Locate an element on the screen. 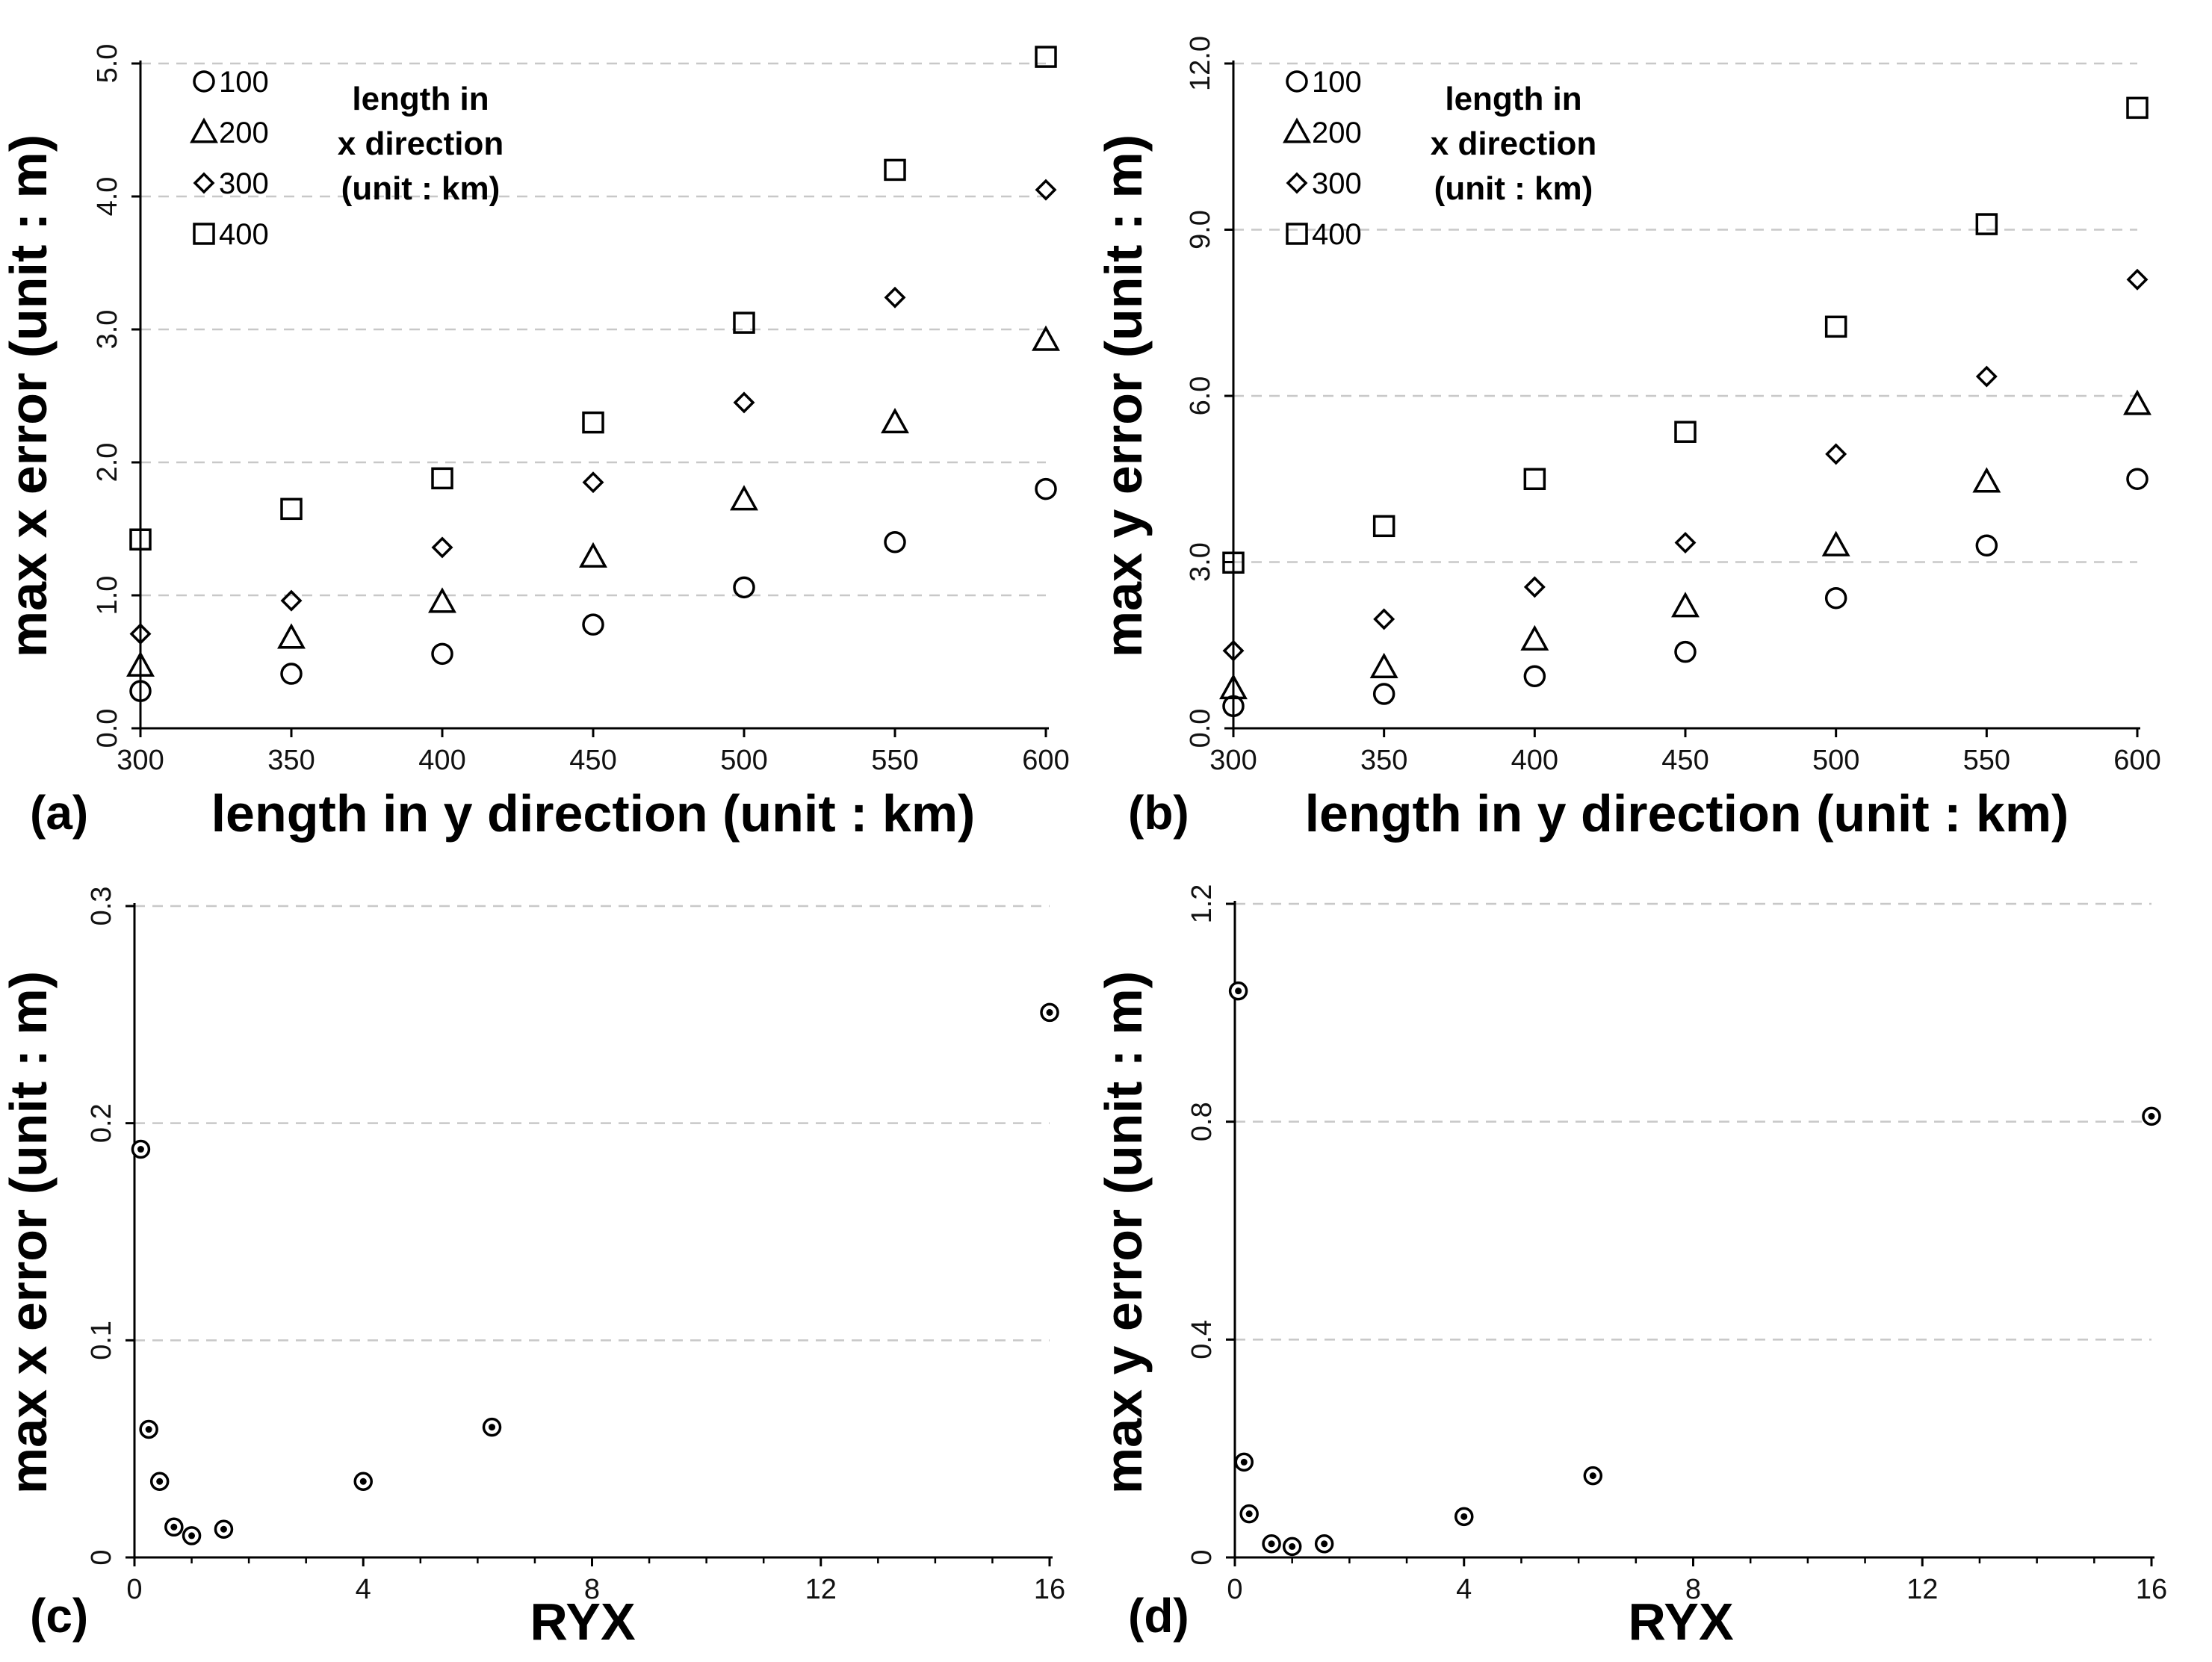 The image size is (2212, 1662). x-tick-label: 450 is located at coordinates (1684, 760).